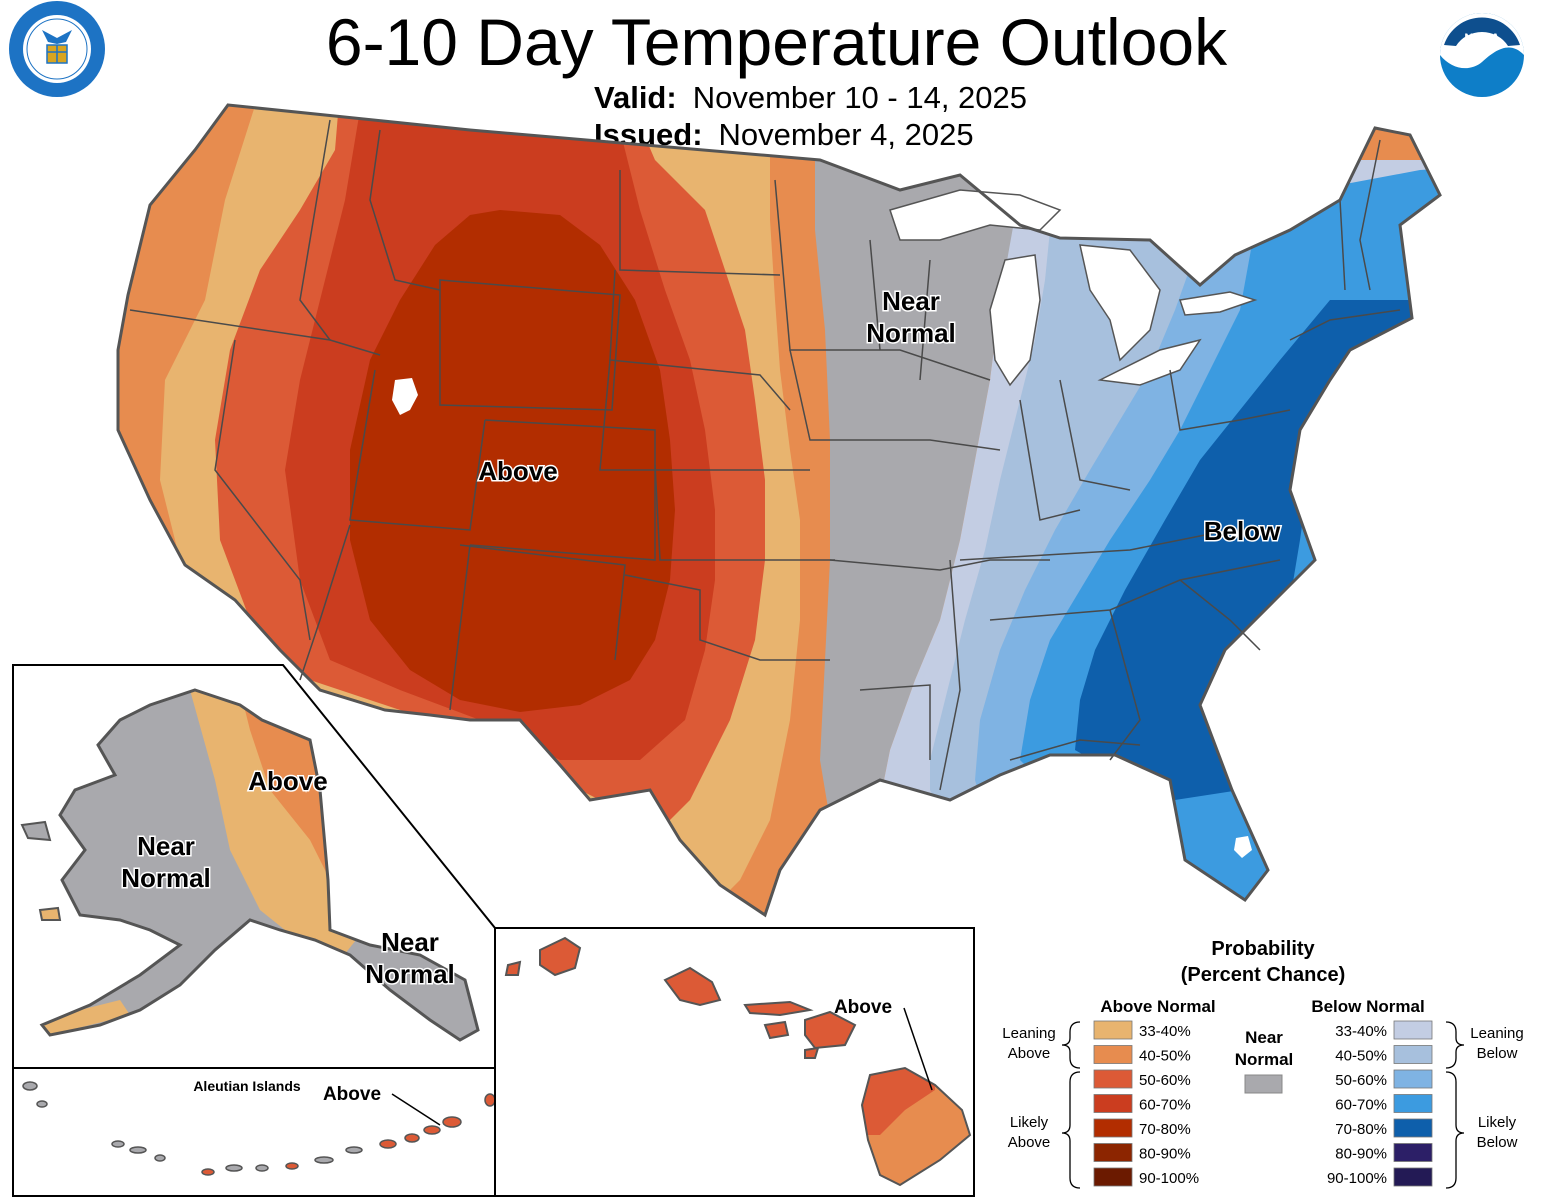 The width and height of the screenshot is (1553, 1200). What do you see at coordinates (1028, 1033) in the screenshot?
I see `legend-leaning-above-line1: Leaning` at bounding box center [1028, 1033].